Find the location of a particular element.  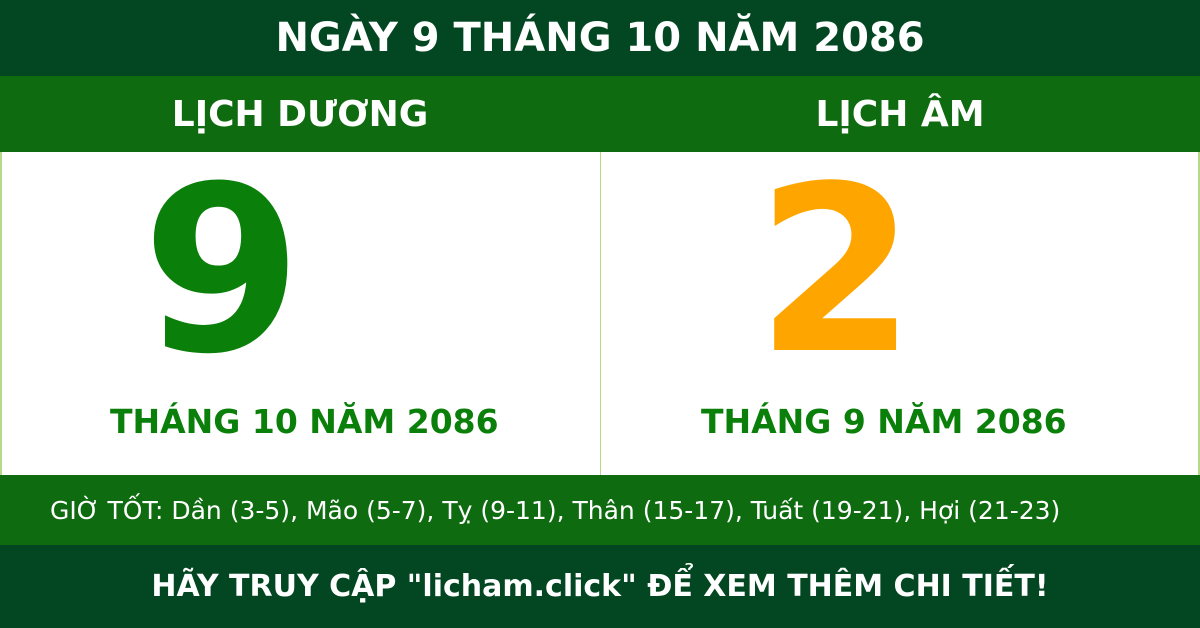

solar-day: 9 is located at coordinates (222, 271).